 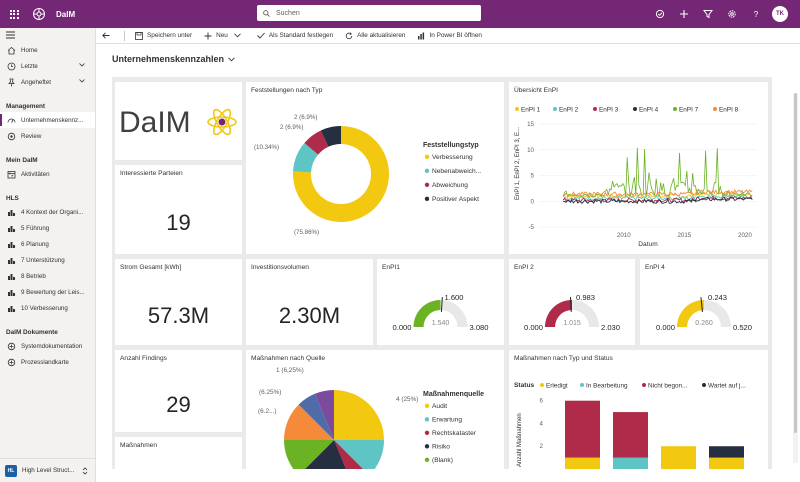 I want to click on kpi-tile-anzahl-findings: Anzahl Findings 29, so click(x=178, y=391).